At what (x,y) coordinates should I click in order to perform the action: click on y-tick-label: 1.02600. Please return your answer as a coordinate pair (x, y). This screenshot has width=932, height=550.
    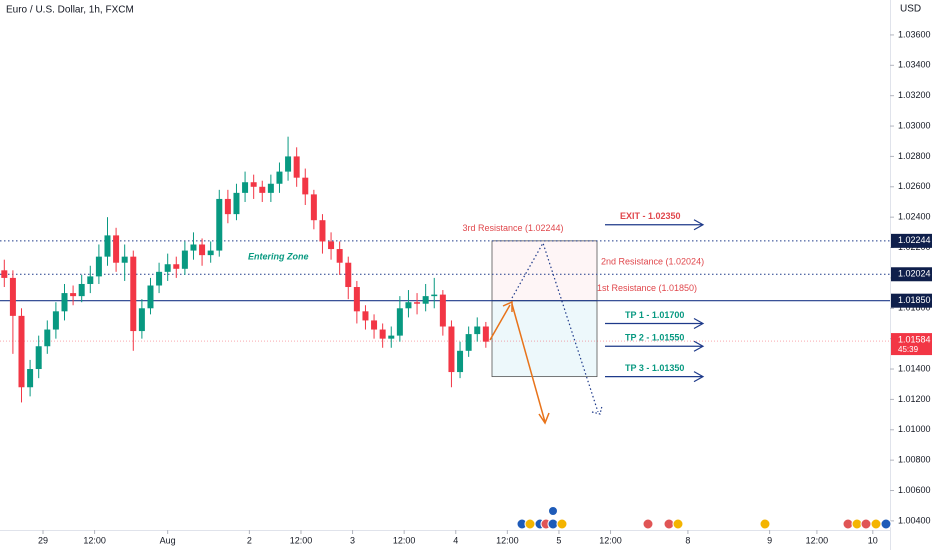
    Looking at the image, I should click on (914, 186).